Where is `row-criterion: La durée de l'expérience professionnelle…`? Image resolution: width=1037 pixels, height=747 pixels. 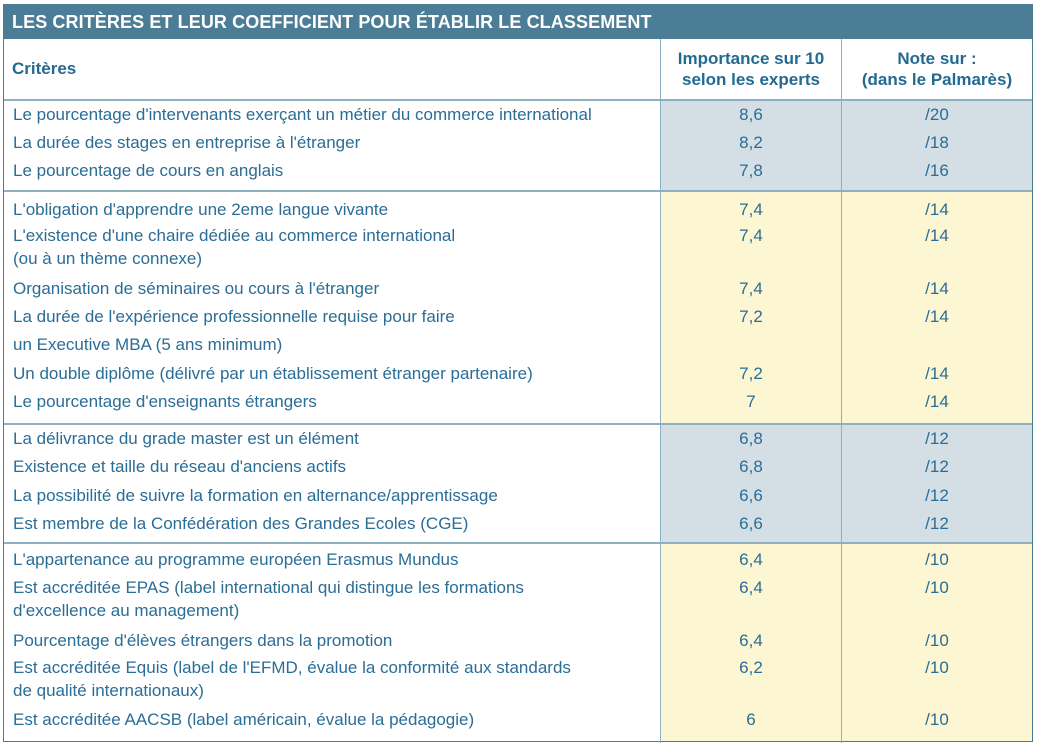 row-criterion: La durée de l'expérience professionnelle… is located at coordinates (333, 330).